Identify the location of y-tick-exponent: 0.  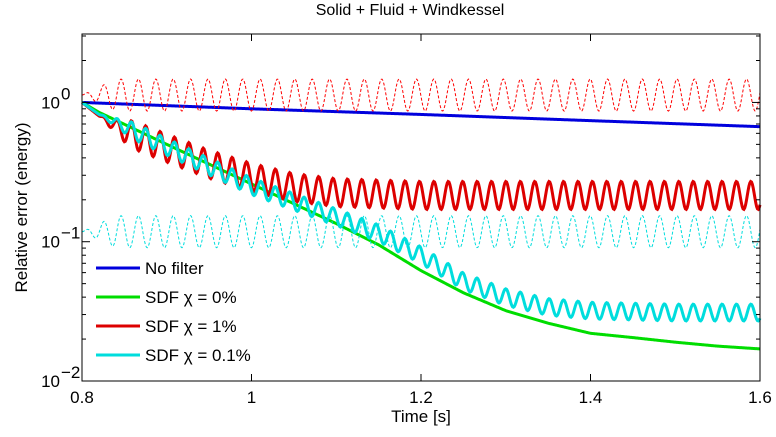
(65, 93).